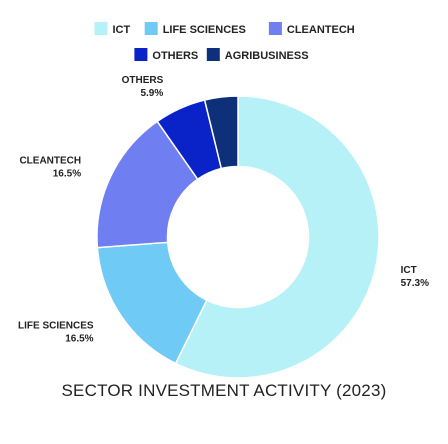 The width and height of the screenshot is (448, 444). What do you see at coordinates (101, 28) in the screenshot?
I see `legend-swatch-ict` at bounding box center [101, 28].